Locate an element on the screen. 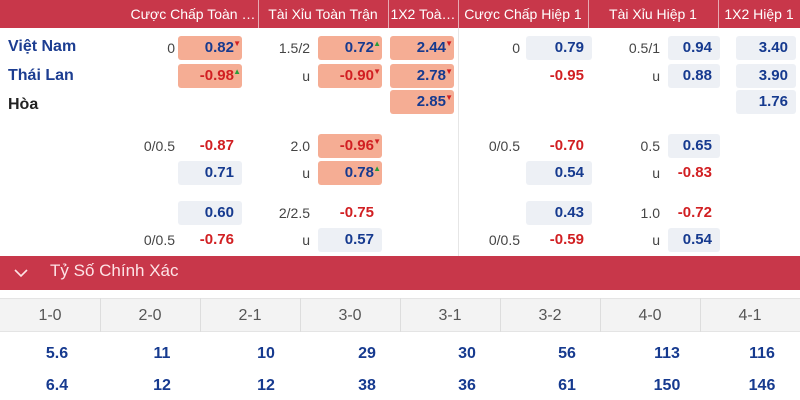 The image size is (800, 400). x12-h1-draw-odds: 1.76 is located at coordinates (766, 102).